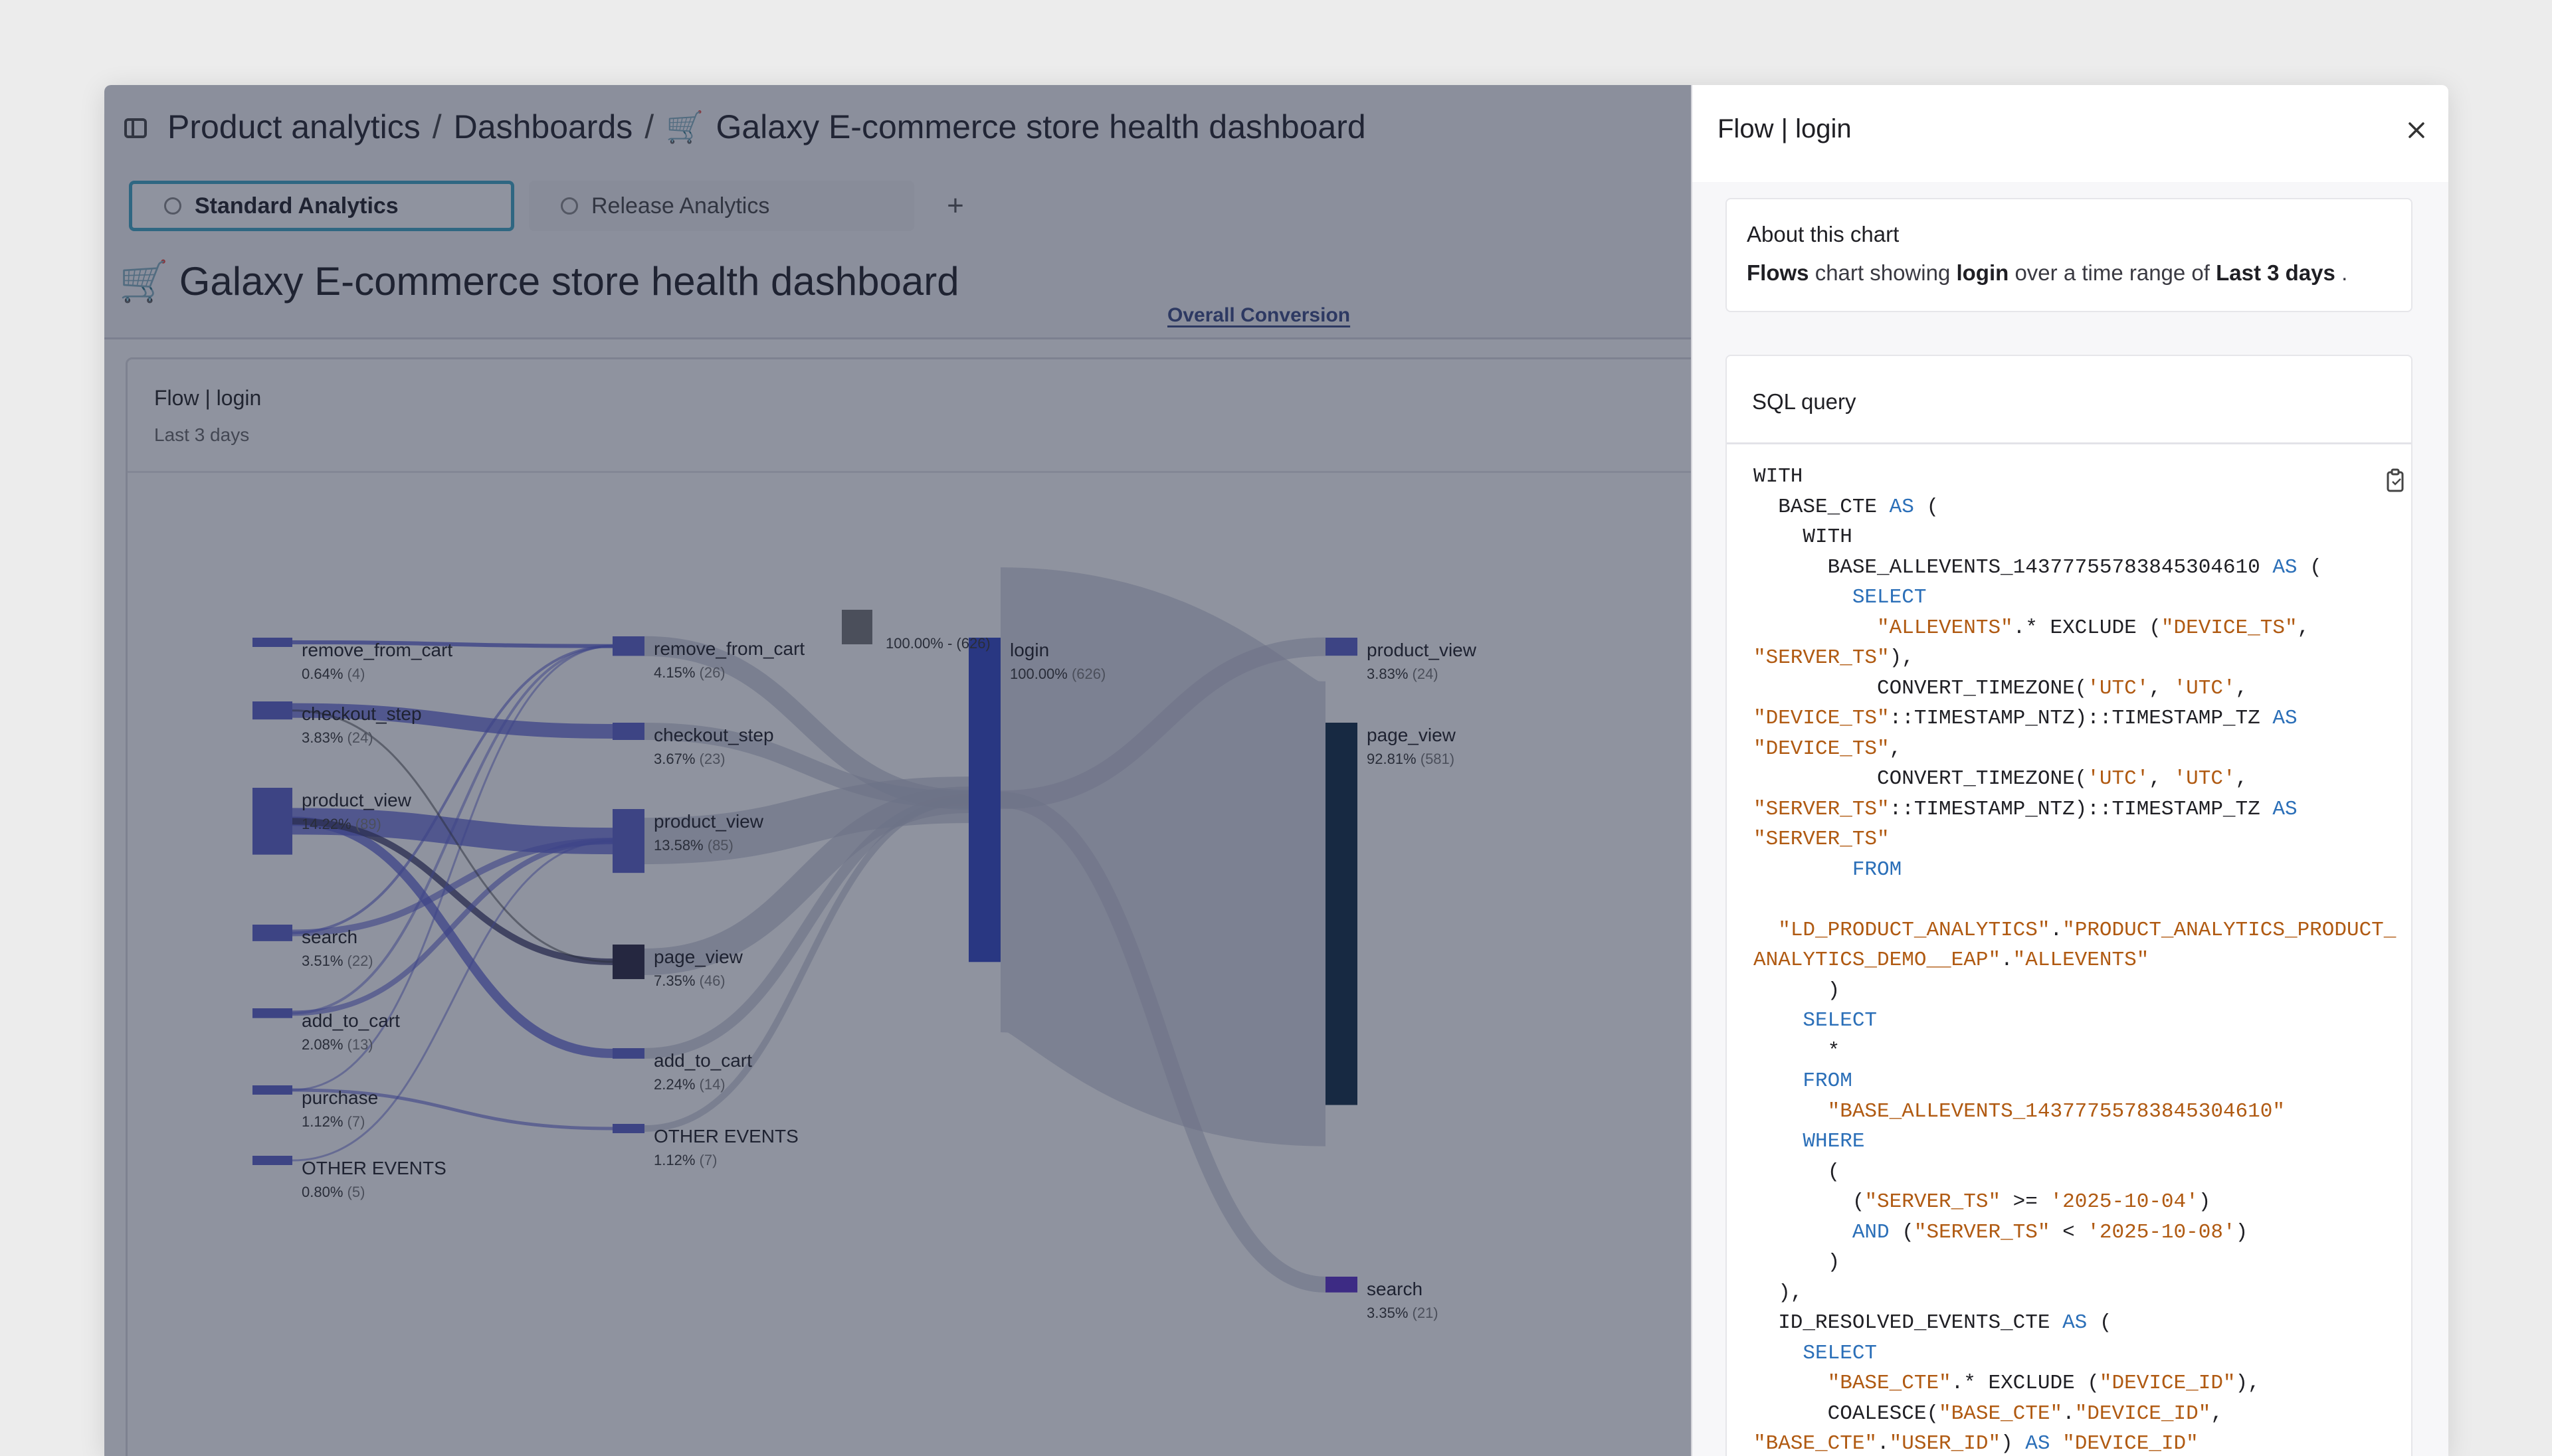 The image size is (2552, 1456). What do you see at coordinates (1871, 1232) in the screenshot?
I see `sql-token: AND` at bounding box center [1871, 1232].